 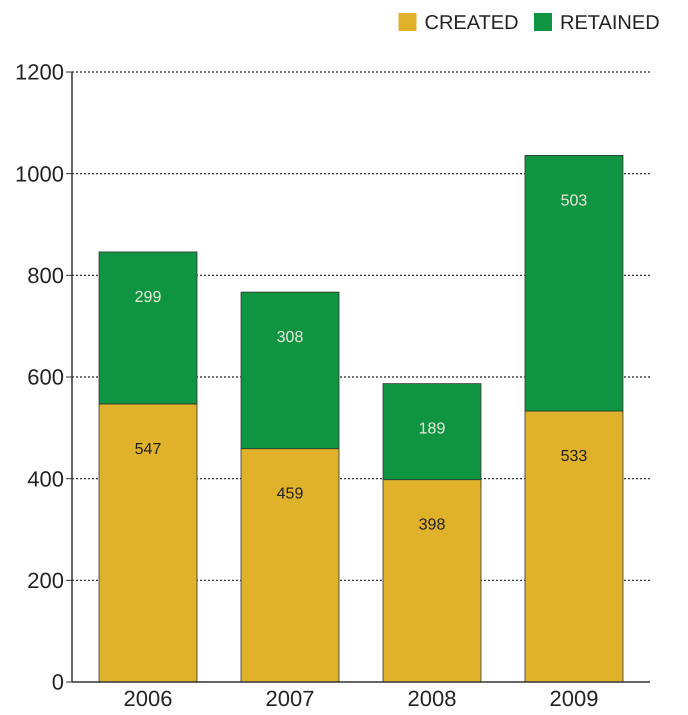 What do you see at coordinates (574, 457) in the screenshot?
I see `data-label: 533` at bounding box center [574, 457].